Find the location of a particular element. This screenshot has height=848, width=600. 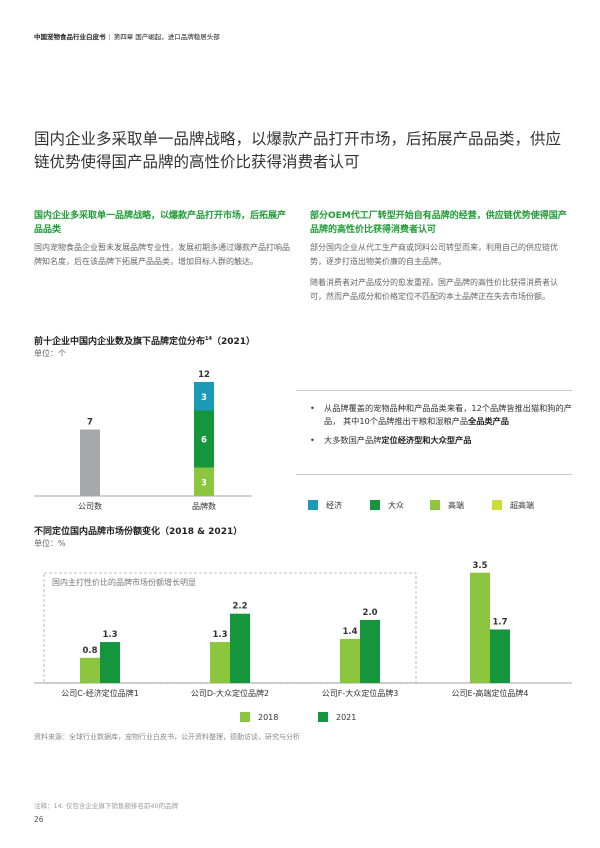

source-text: 资料来源：全球行业数据库，宠物行业白皮书，公开资料整理，德勤访谈，研究与分析 is located at coordinates (167, 737).